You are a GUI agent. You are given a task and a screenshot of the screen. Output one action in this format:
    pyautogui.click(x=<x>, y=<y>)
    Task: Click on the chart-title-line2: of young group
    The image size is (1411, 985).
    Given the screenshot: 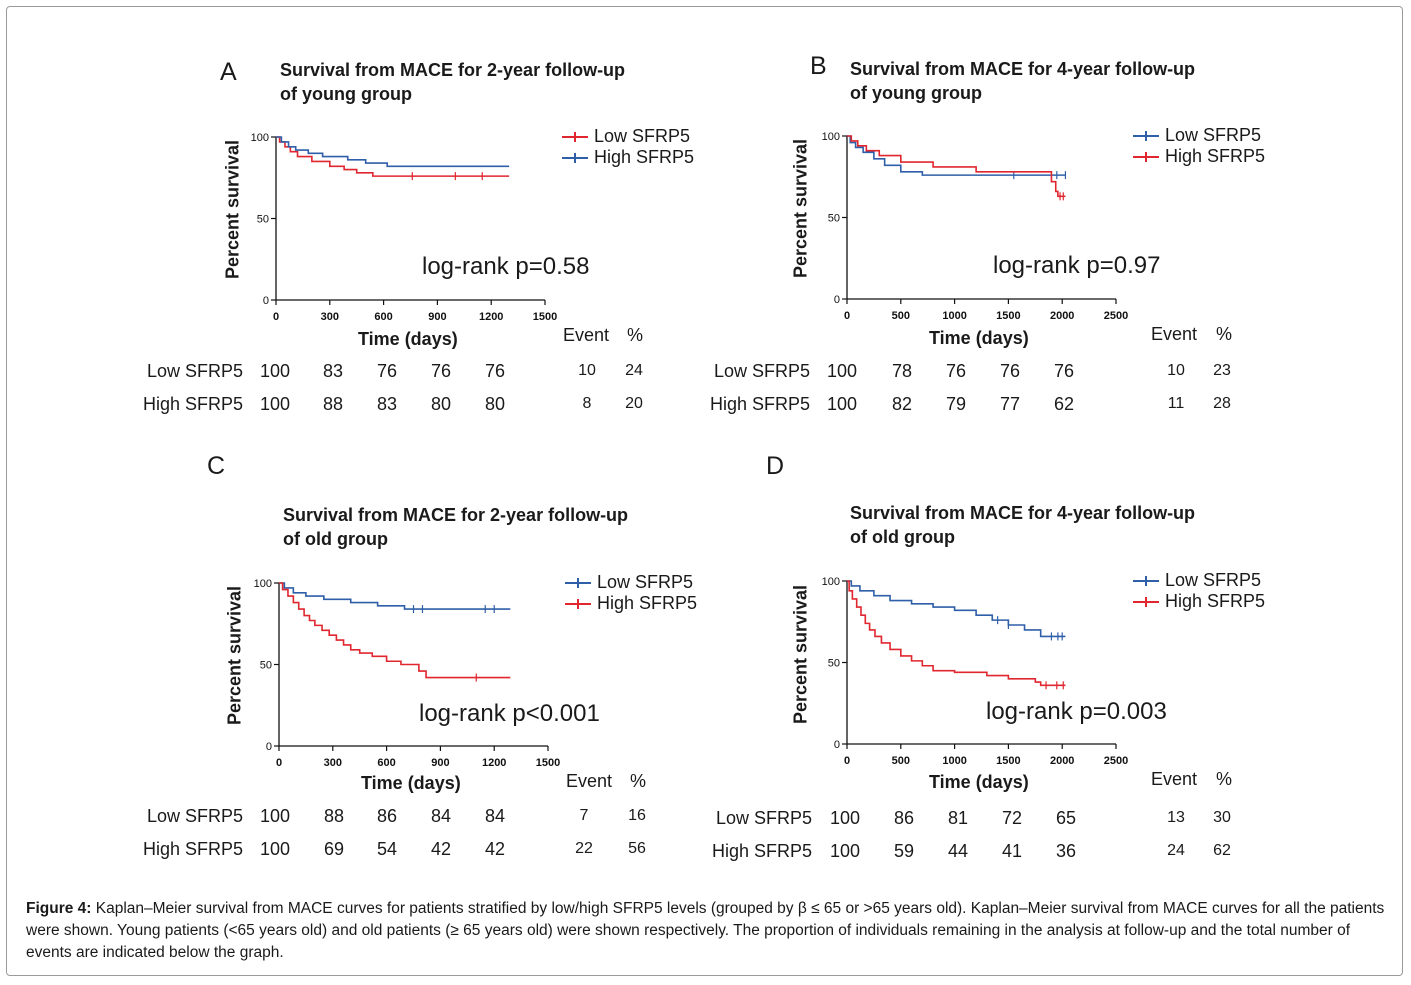 What is the action you would take?
    pyautogui.click(x=346, y=94)
    